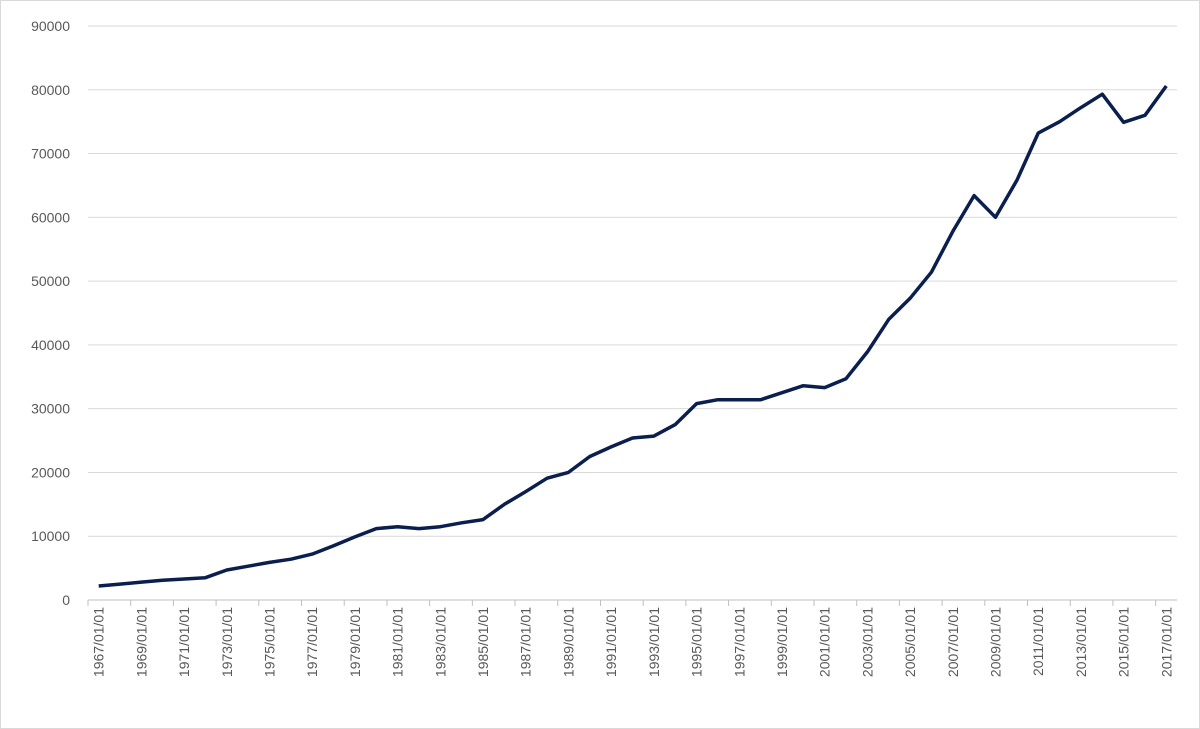  What do you see at coordinates (227, 642) in the screenshot?
I see `x-tick-label: 1973/01/01` at bounding box center [227, 642].